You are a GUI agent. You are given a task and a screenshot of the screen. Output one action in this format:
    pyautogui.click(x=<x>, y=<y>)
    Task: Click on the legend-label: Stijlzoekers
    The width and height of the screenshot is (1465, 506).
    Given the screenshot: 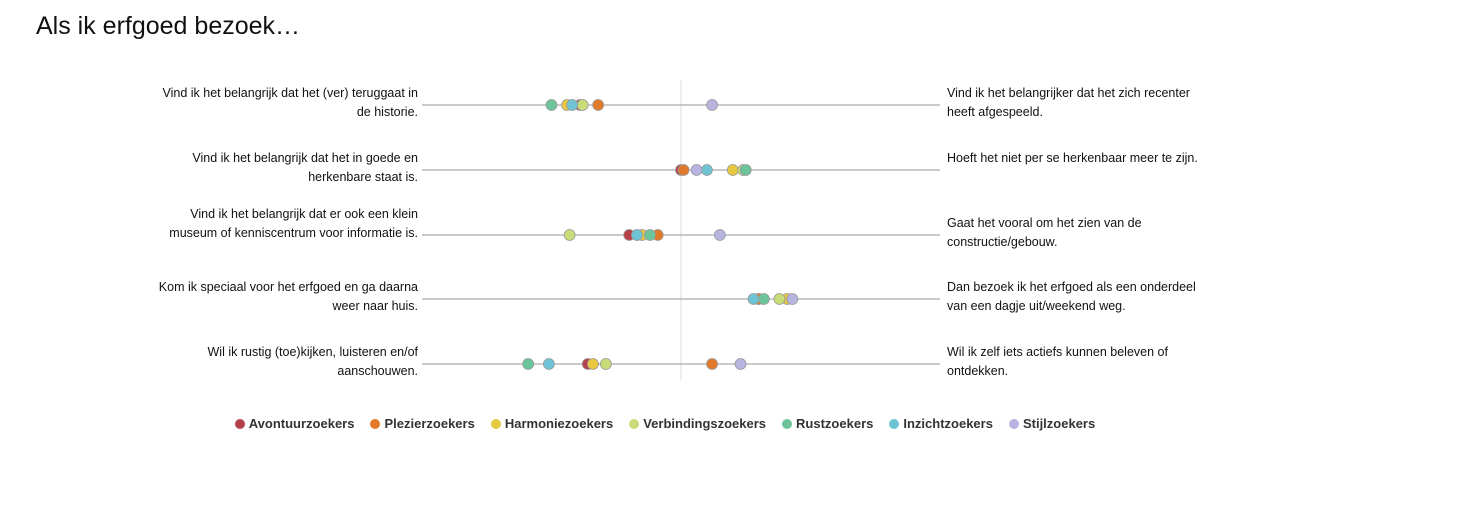 What is the action you would take?
    pyautogui.click(x=1059, y=423)
    